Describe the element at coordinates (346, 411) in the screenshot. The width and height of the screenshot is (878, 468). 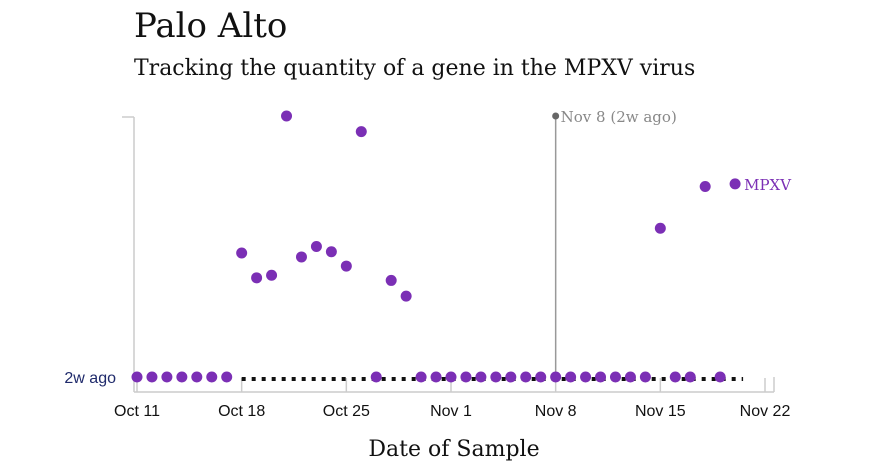
I see `x-tick-label: Oct 25` at that location.